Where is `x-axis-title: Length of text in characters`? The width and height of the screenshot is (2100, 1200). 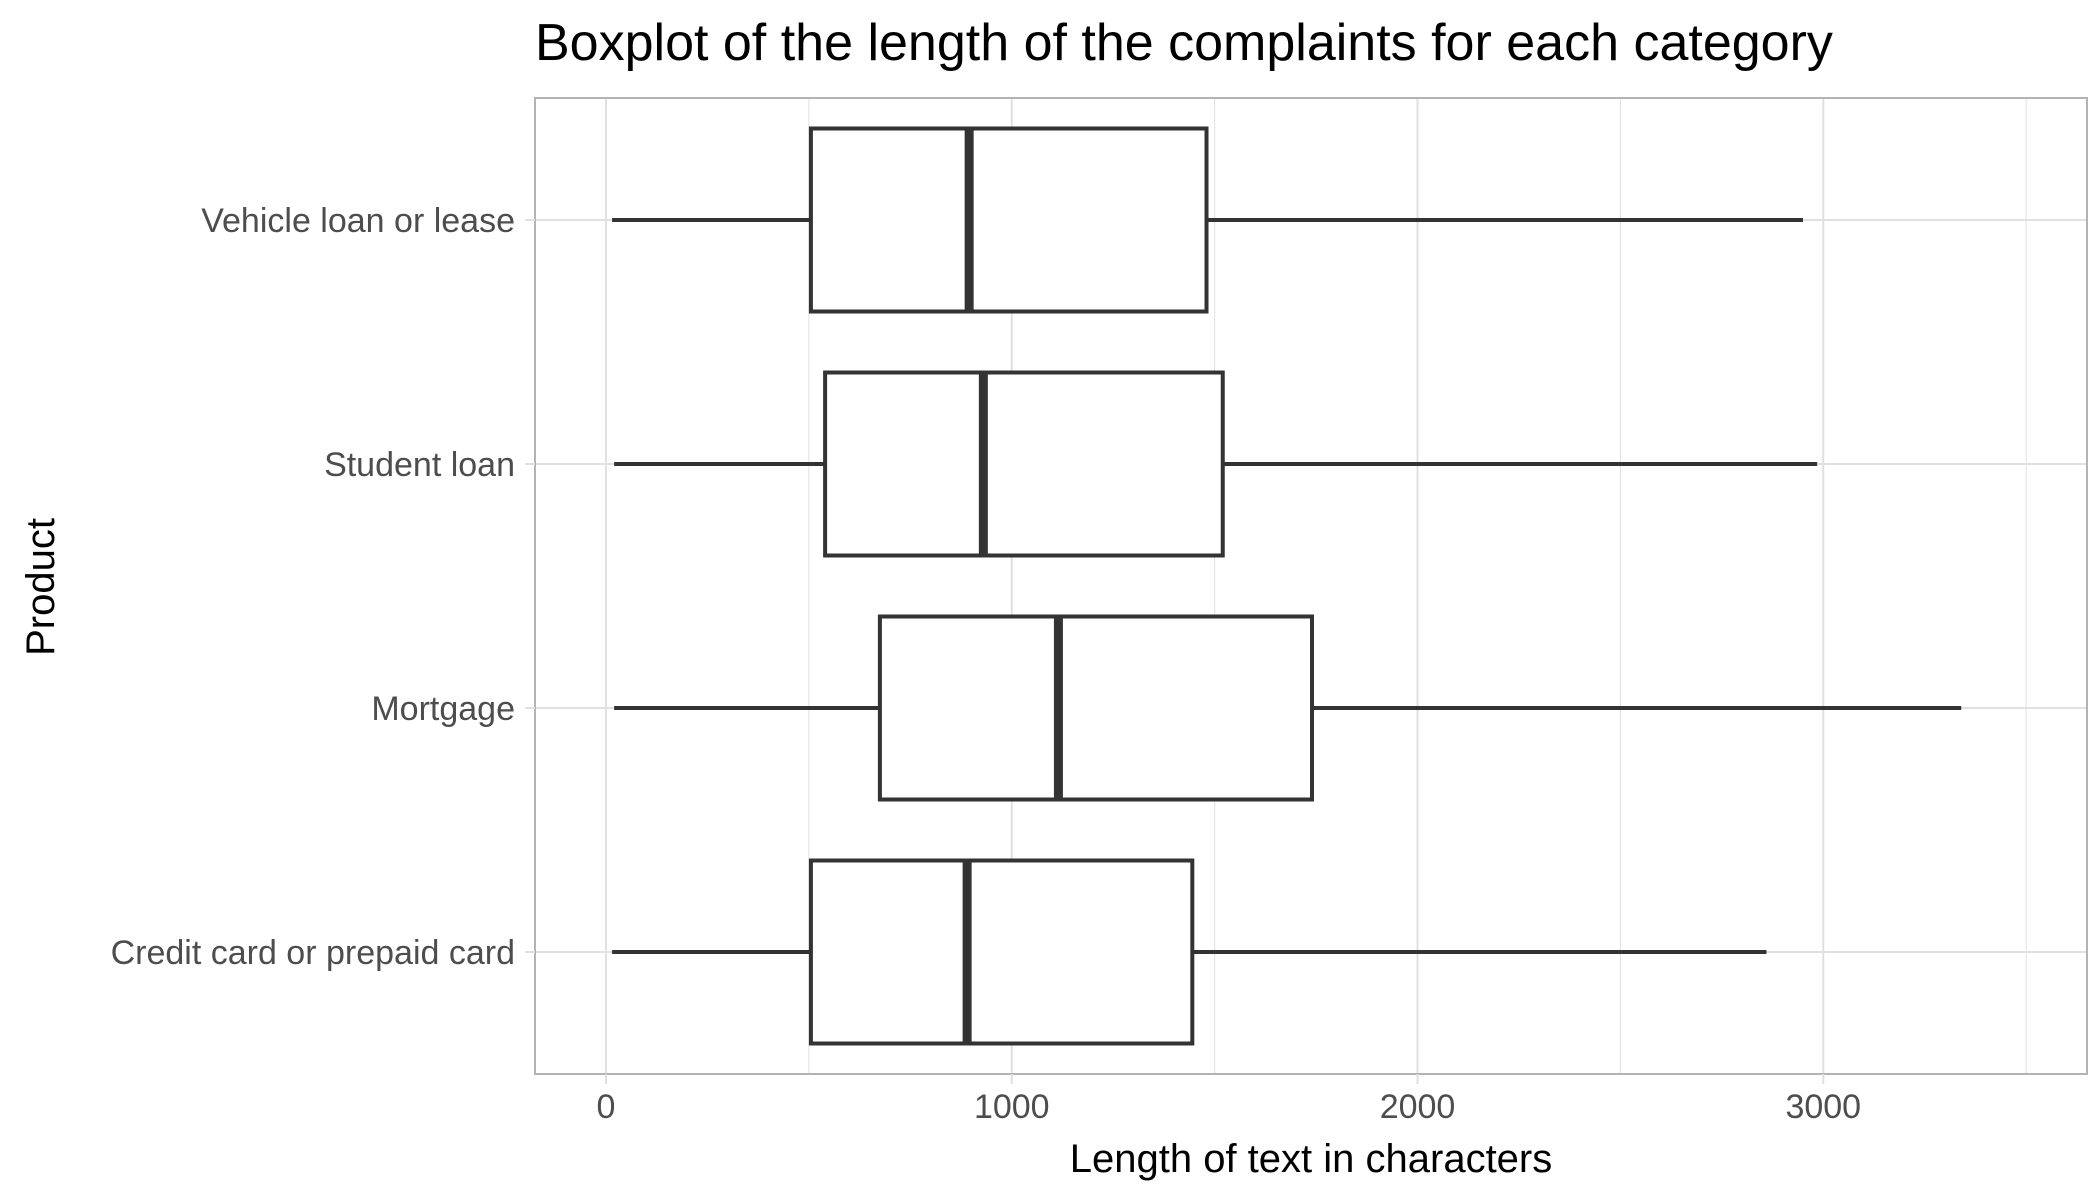 x-axis-title: Length of text in characters is located at coordinates (1311, 1159).